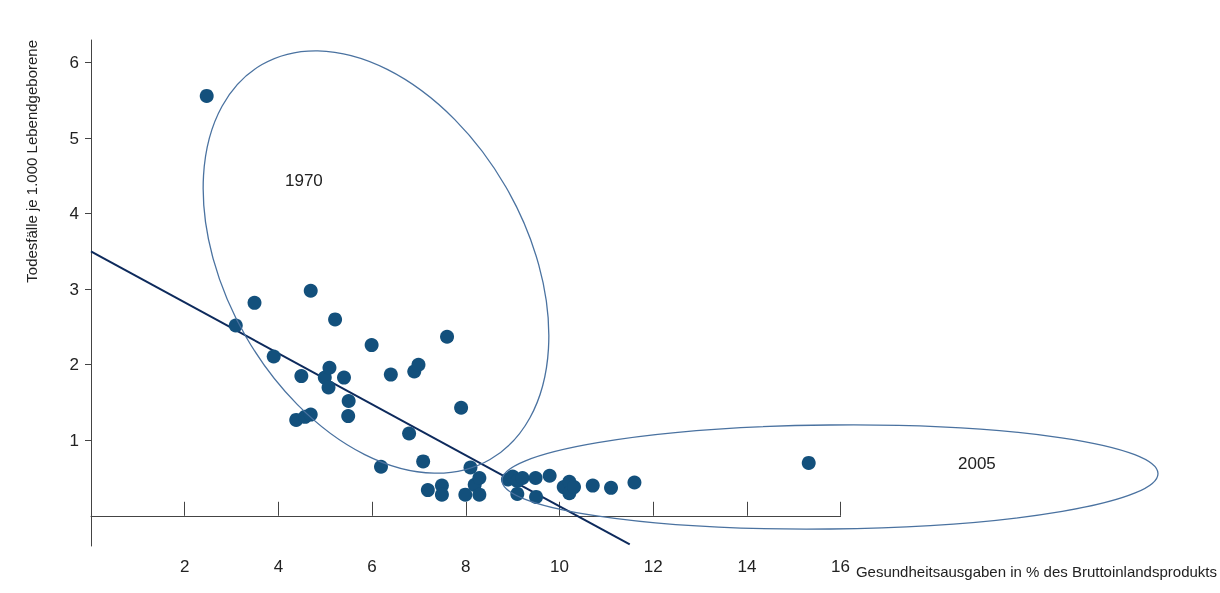 Image resolution: width=1220 pixels, height=593 pixels. I want to click on annotation: 1970, so click(304, 180).